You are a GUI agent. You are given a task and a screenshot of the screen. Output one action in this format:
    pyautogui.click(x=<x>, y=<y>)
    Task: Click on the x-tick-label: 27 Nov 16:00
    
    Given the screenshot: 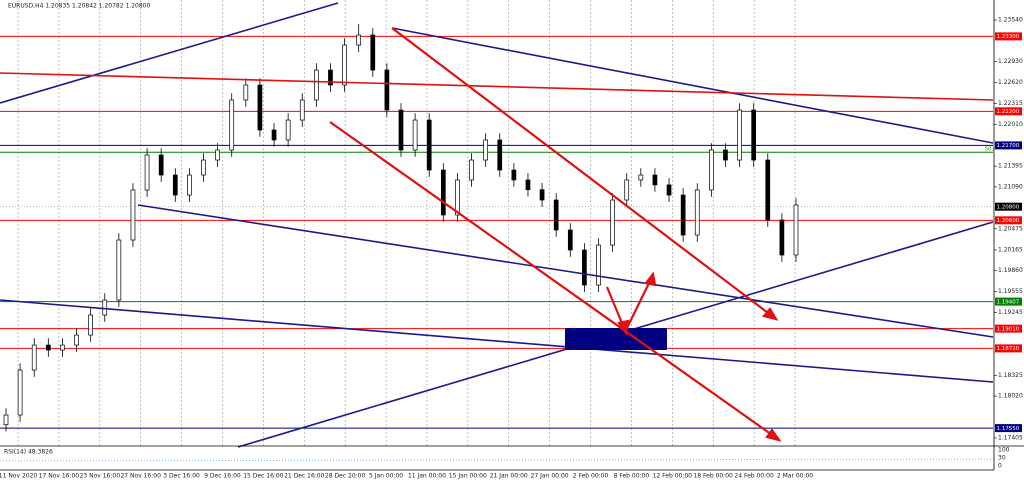 What is the action you would take?
    pyautogui.click(x=140, y=476)
    